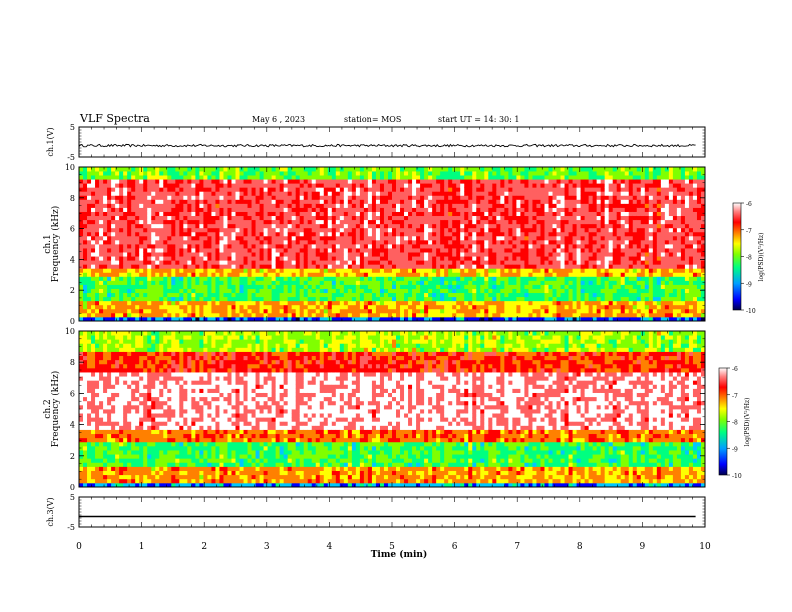  What do you see at coordinates (455, 547) in the screenshot?
I see `x-tick-label: 6` at bounding box center [455, 547].